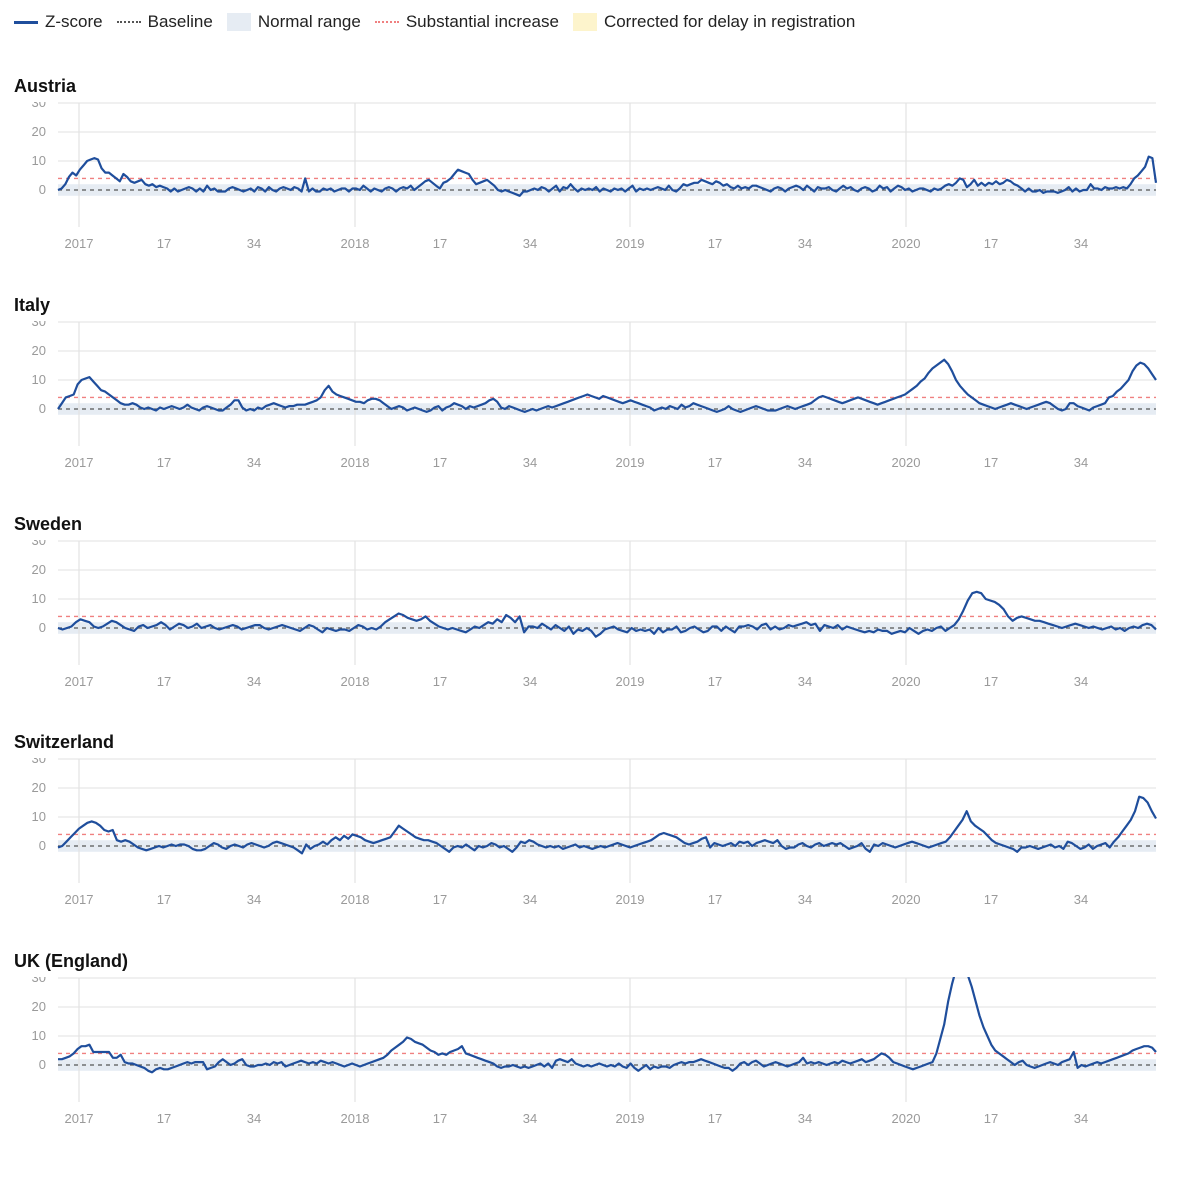 The width and height of the screenshot is (1183, 1179). What do you see at coordinates (180, 21) in the screenshot?
I see `legend-label-baseline: Baseline` at bounding box center [180, 21].